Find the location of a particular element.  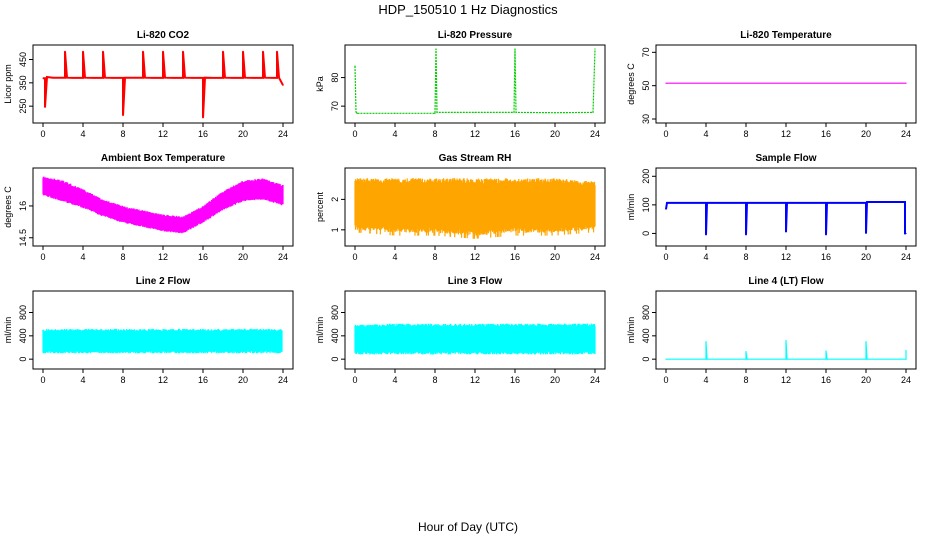

y-tick-label: 16 is located at coordinates (23, 206).